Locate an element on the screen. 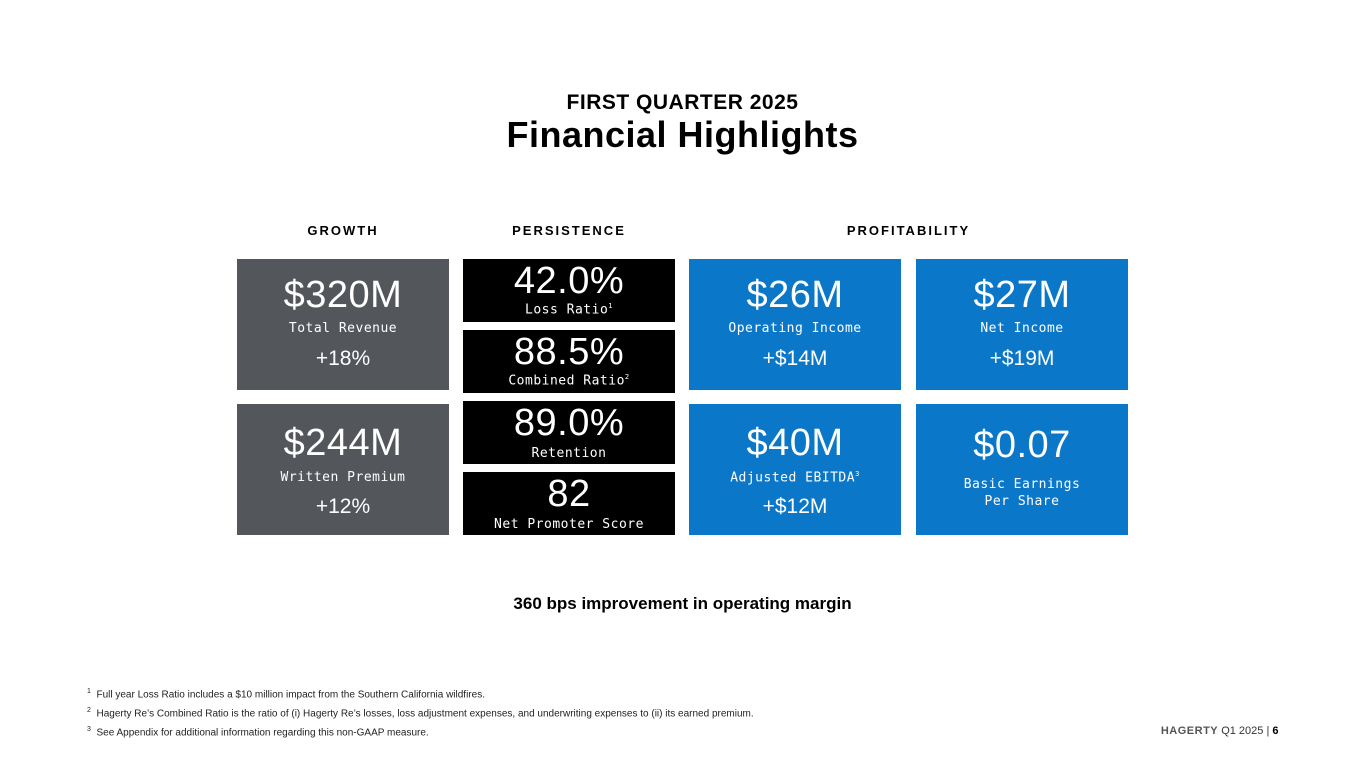 The height and width of the screenshot is (768, 1365). growth-heading: GROWTH is located at coordinates (343, 230).